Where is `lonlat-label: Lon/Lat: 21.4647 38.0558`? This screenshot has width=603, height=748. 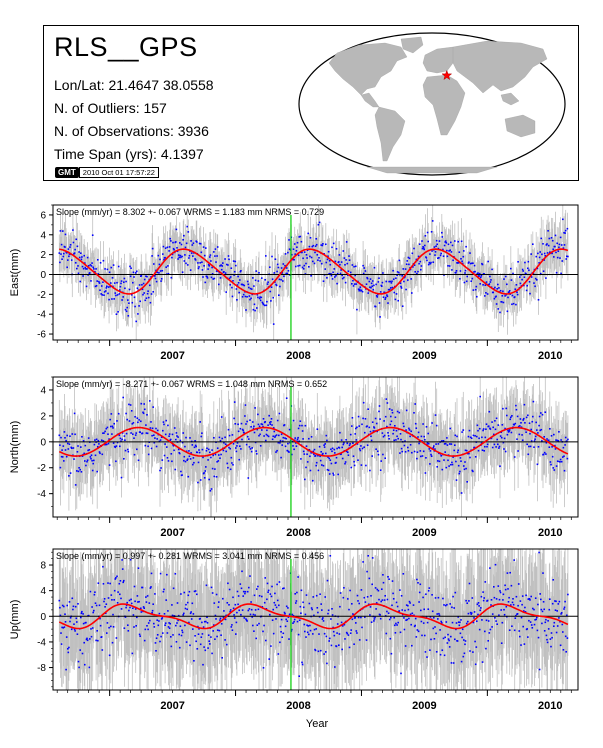
lonlat-label: Lon/Lat: 21.4647 38.0558 is located at coordinates (134, 85).